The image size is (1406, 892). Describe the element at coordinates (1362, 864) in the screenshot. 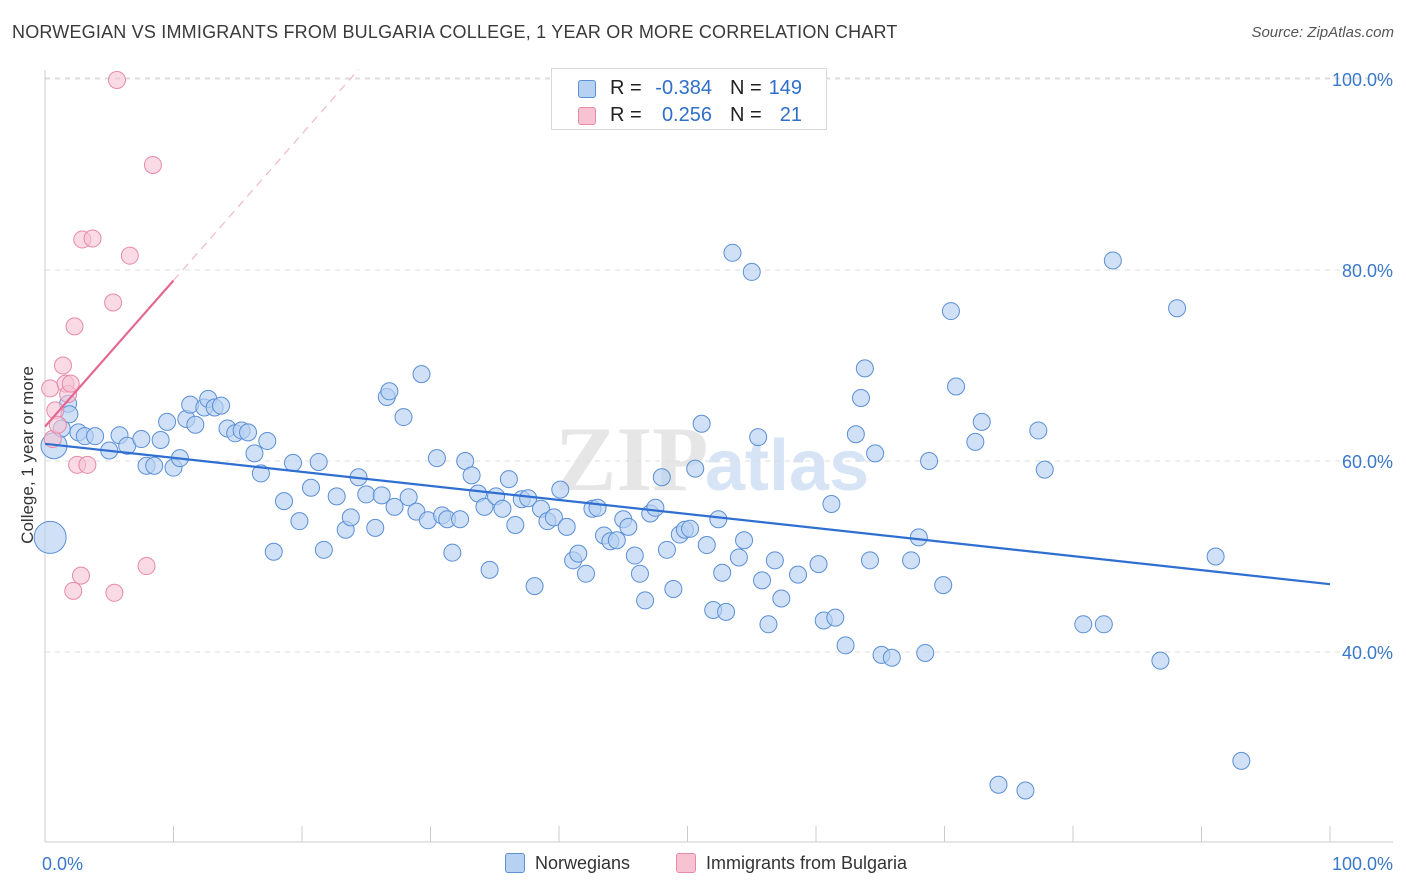

I see `x-tick-label-end: 100.0%` at that location.